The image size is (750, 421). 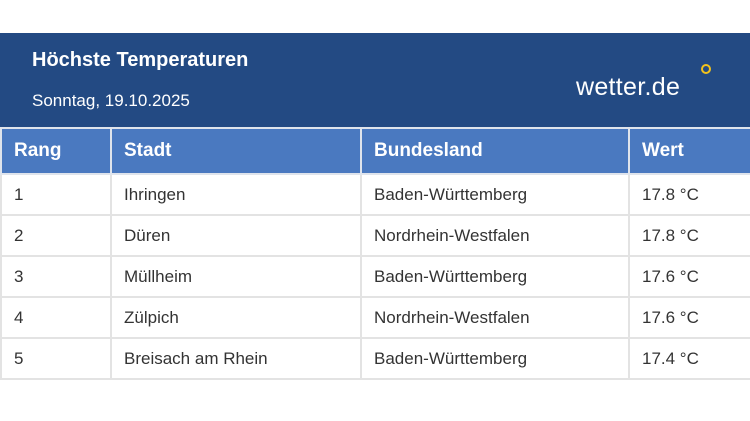 I want to click on table-cell: Müllheim, so click(x=236, y=276).